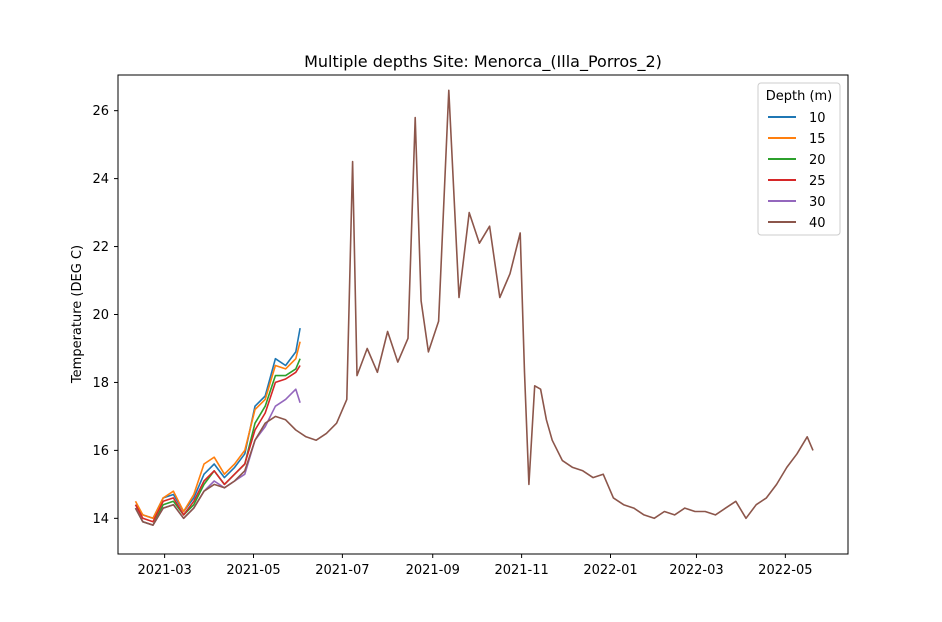  What do you see at coordinates (253, 570) in the screenshot?
I see `x-tick-label: 2021-05` at bounding box center [253, 570].